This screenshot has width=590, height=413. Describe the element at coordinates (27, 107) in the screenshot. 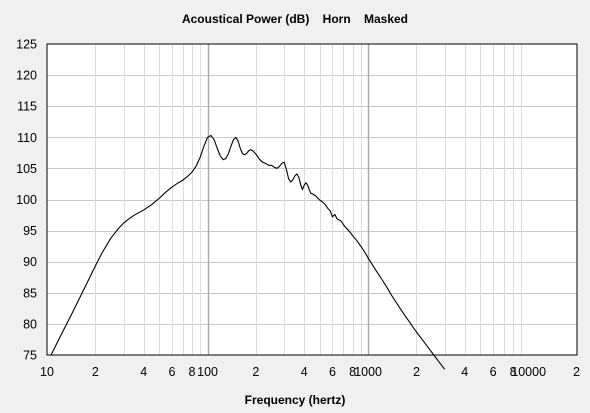

I see `y-tick-label: 115` at that location.